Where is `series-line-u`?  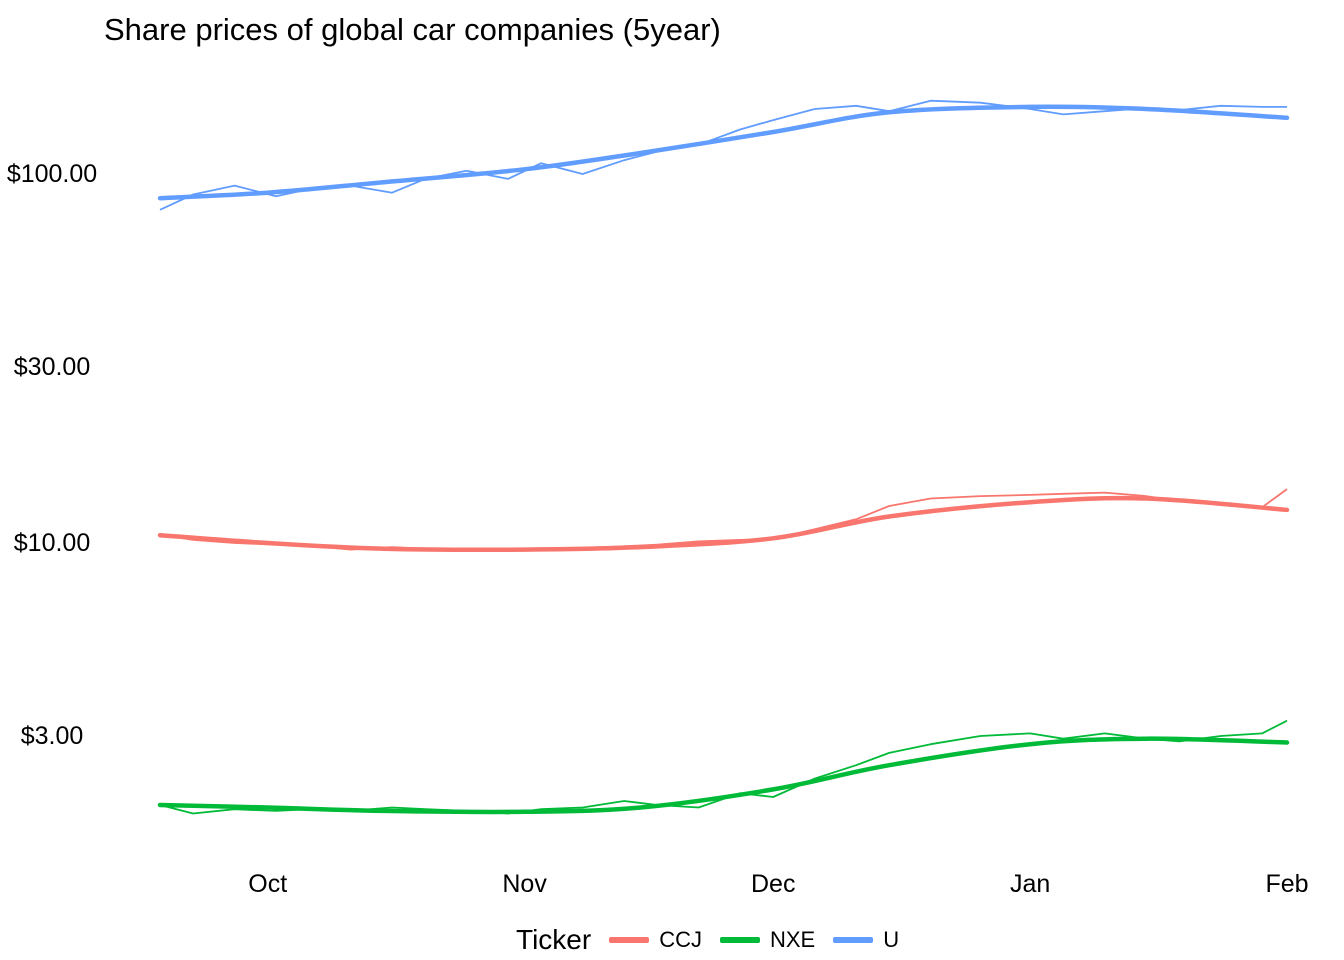
series-line-u is located at coordinates (723, 155).